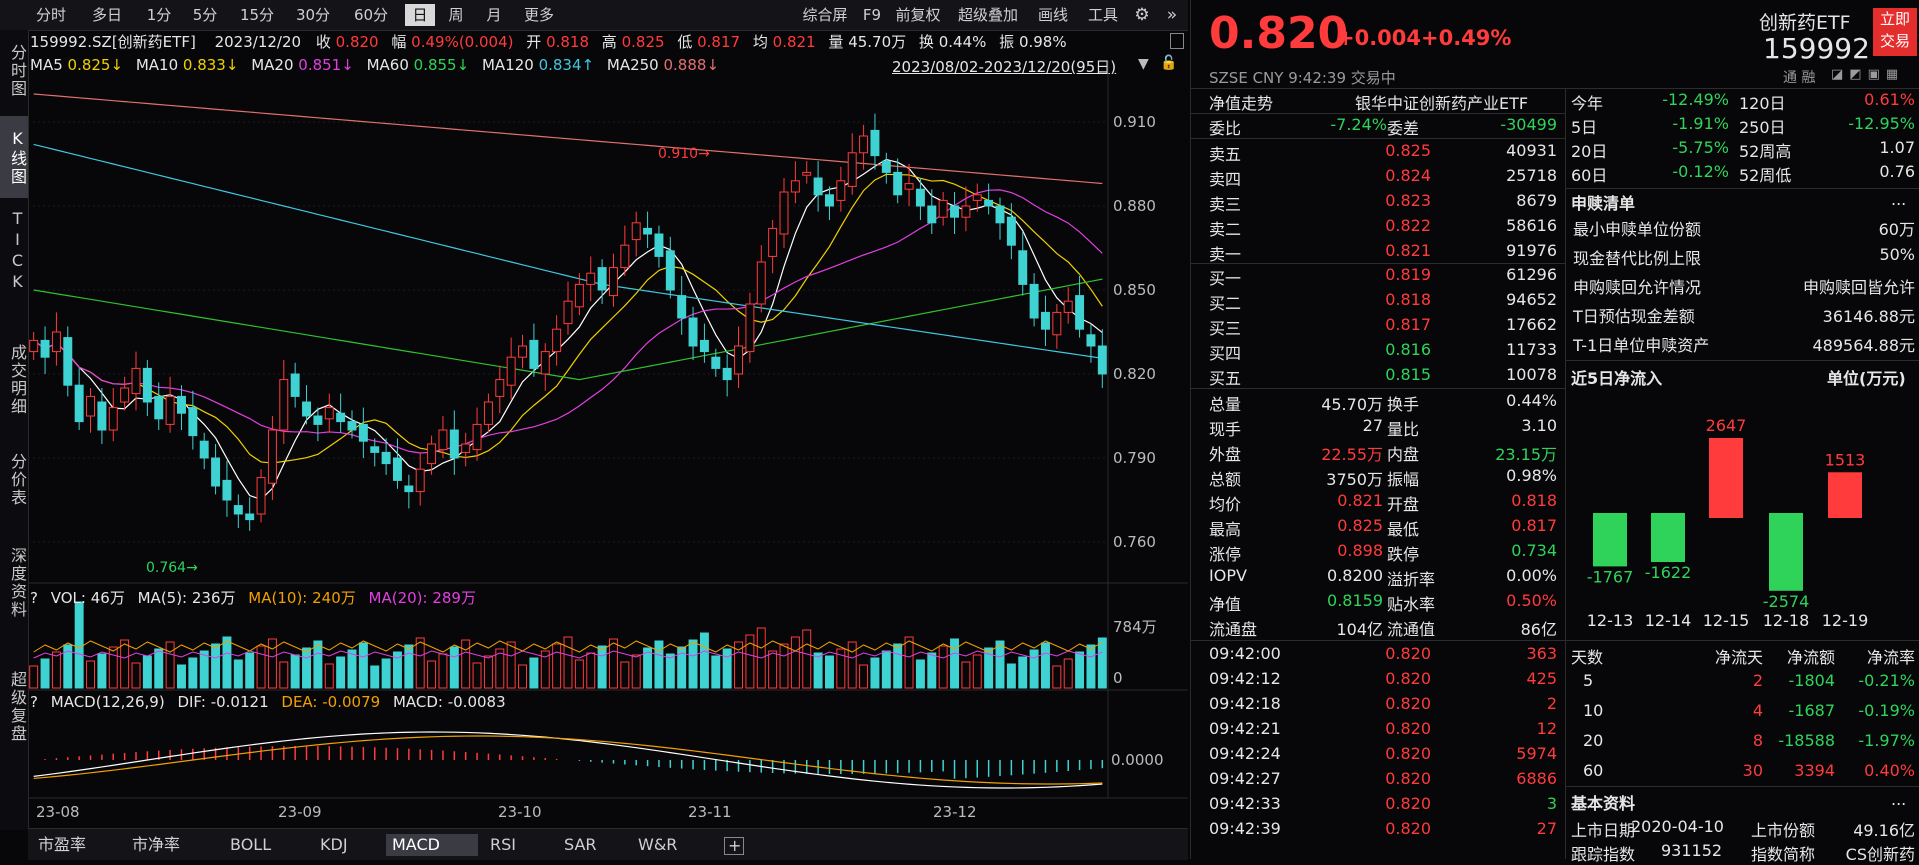 The width and height of the screenshot is (1919, 865). I want to click on ma60-line, so click(568, 329).